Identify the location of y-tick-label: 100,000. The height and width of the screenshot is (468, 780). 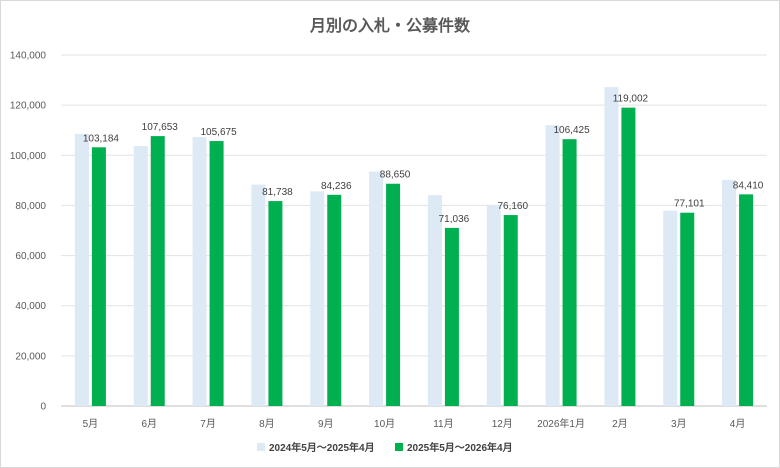
(28, 156).